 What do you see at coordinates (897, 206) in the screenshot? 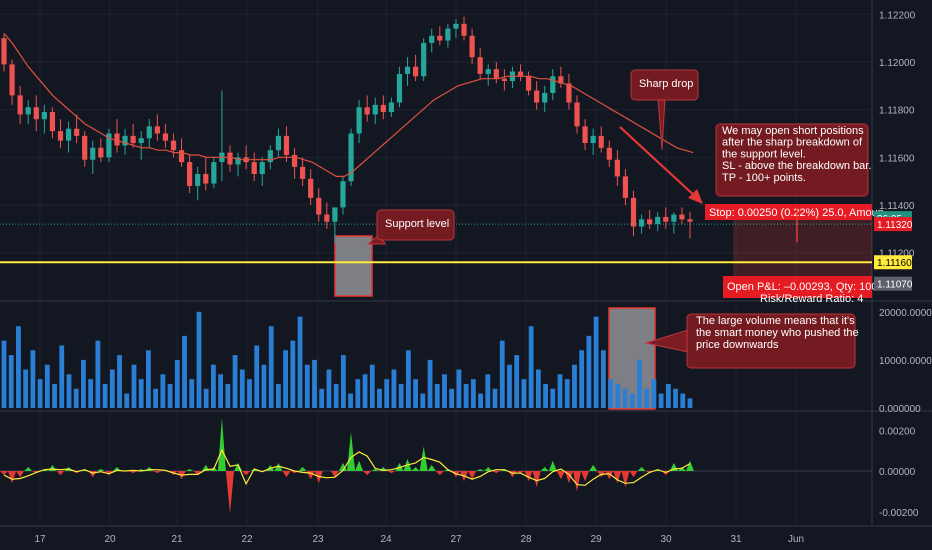
I see `price-tick-label: 1.11400` at bounding box center [897, 206].